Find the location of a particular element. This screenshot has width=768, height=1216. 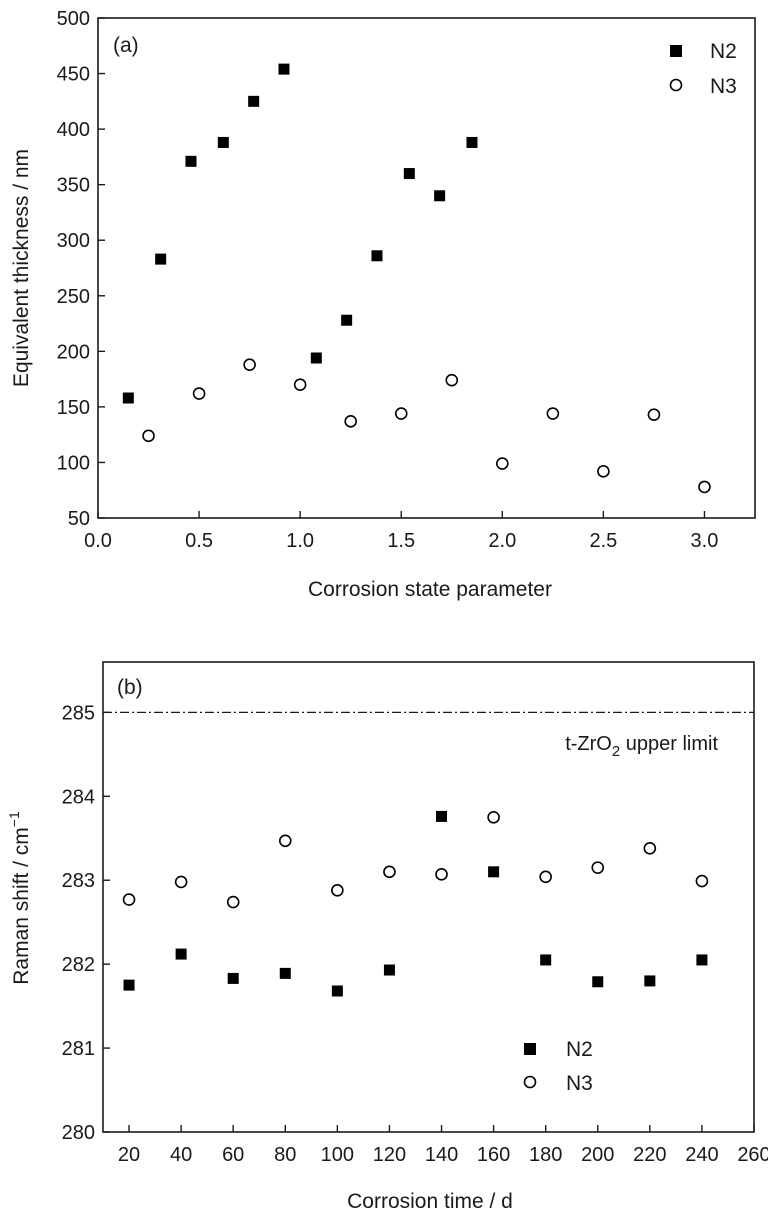

x-tick-label: 2.0 is located at coordinates (502, 541).